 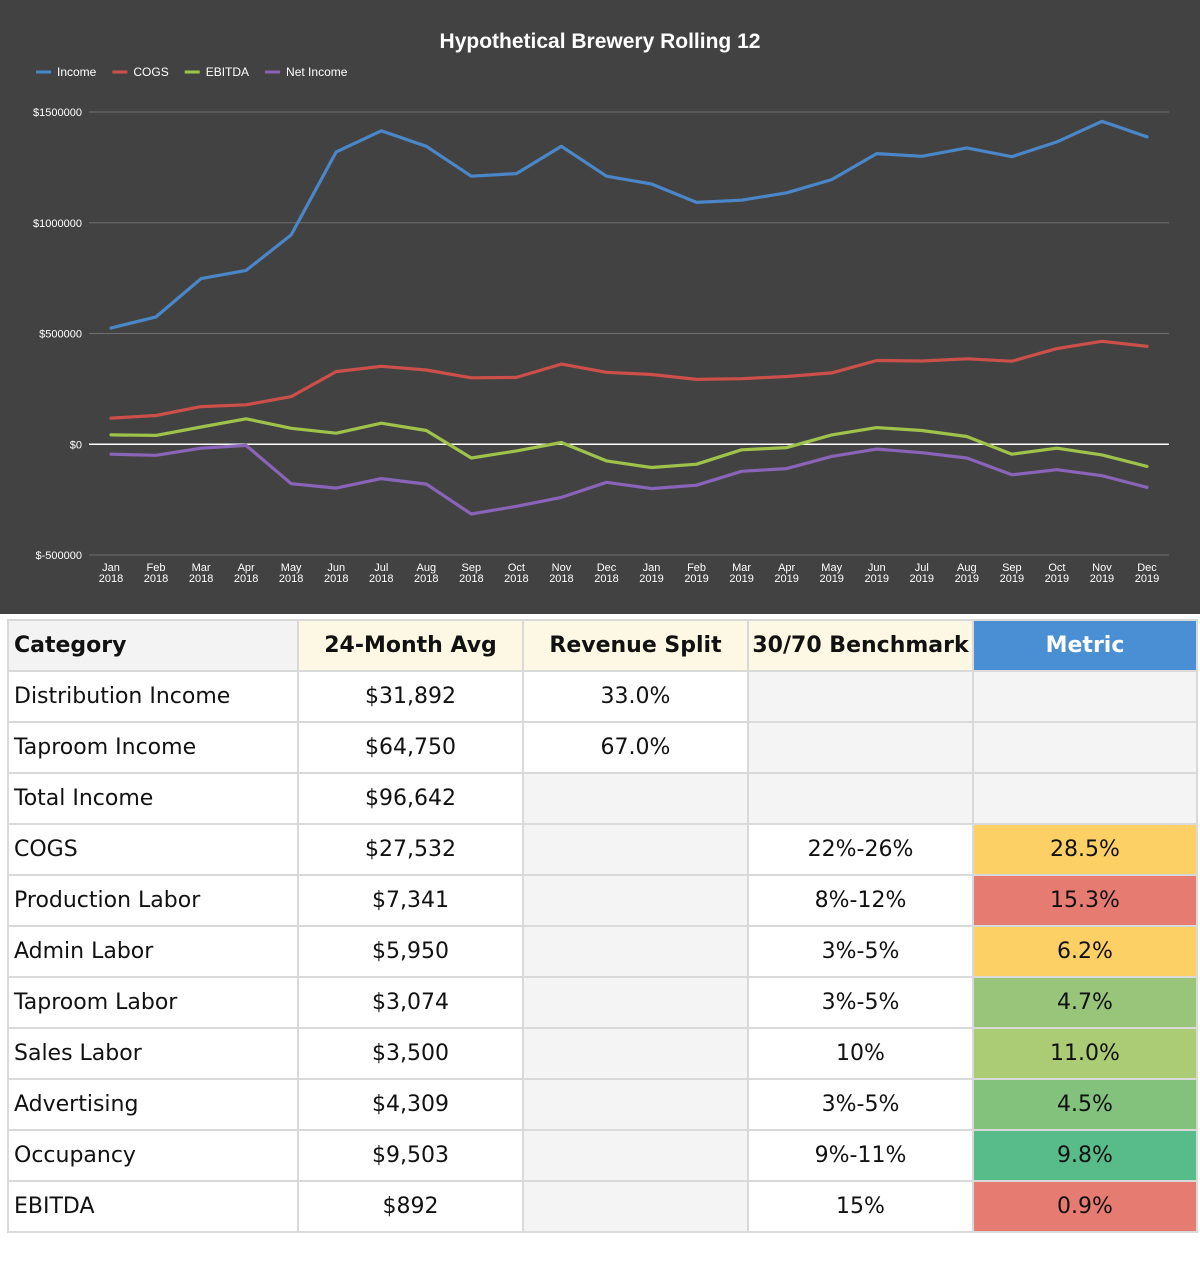 I want to click on y-tick-label: $1000000, so click(x=57, y=224).